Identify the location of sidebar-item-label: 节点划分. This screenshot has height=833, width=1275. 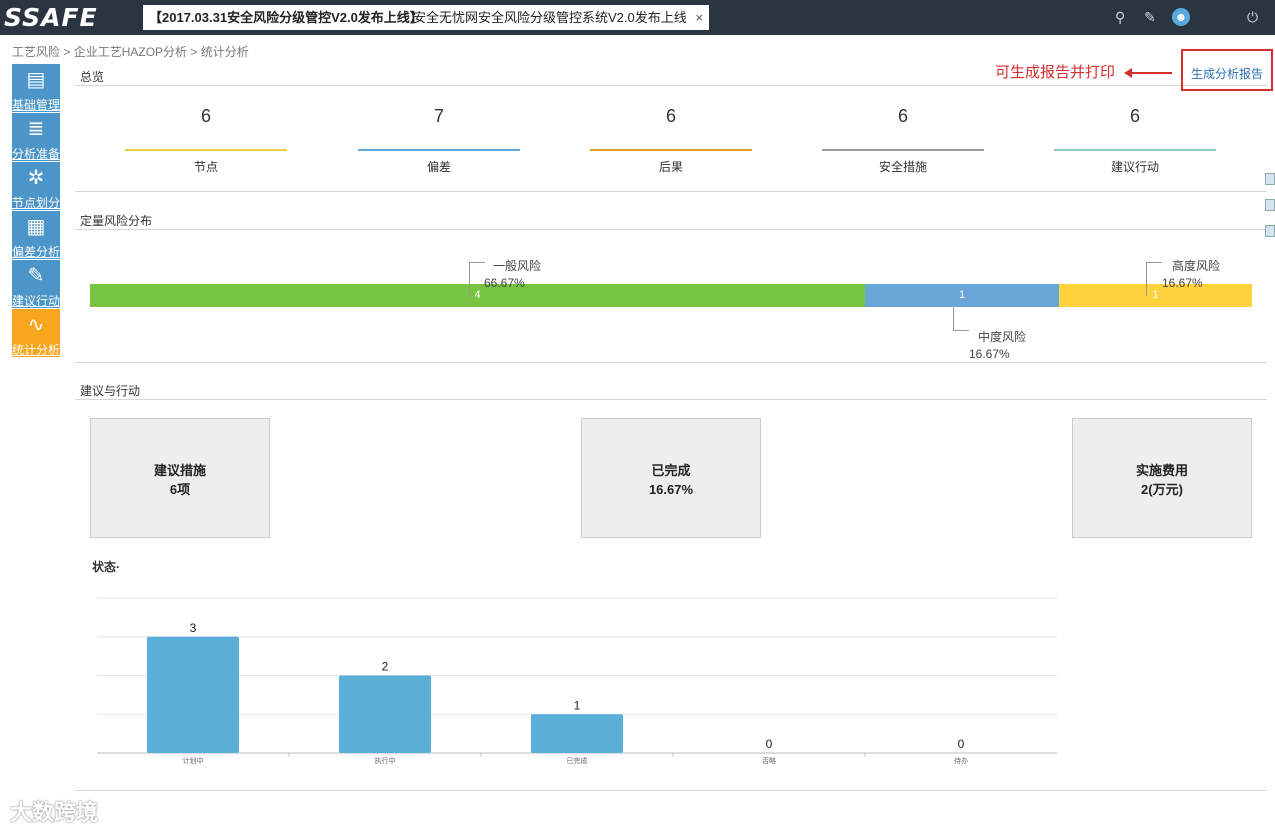
(35, 203).